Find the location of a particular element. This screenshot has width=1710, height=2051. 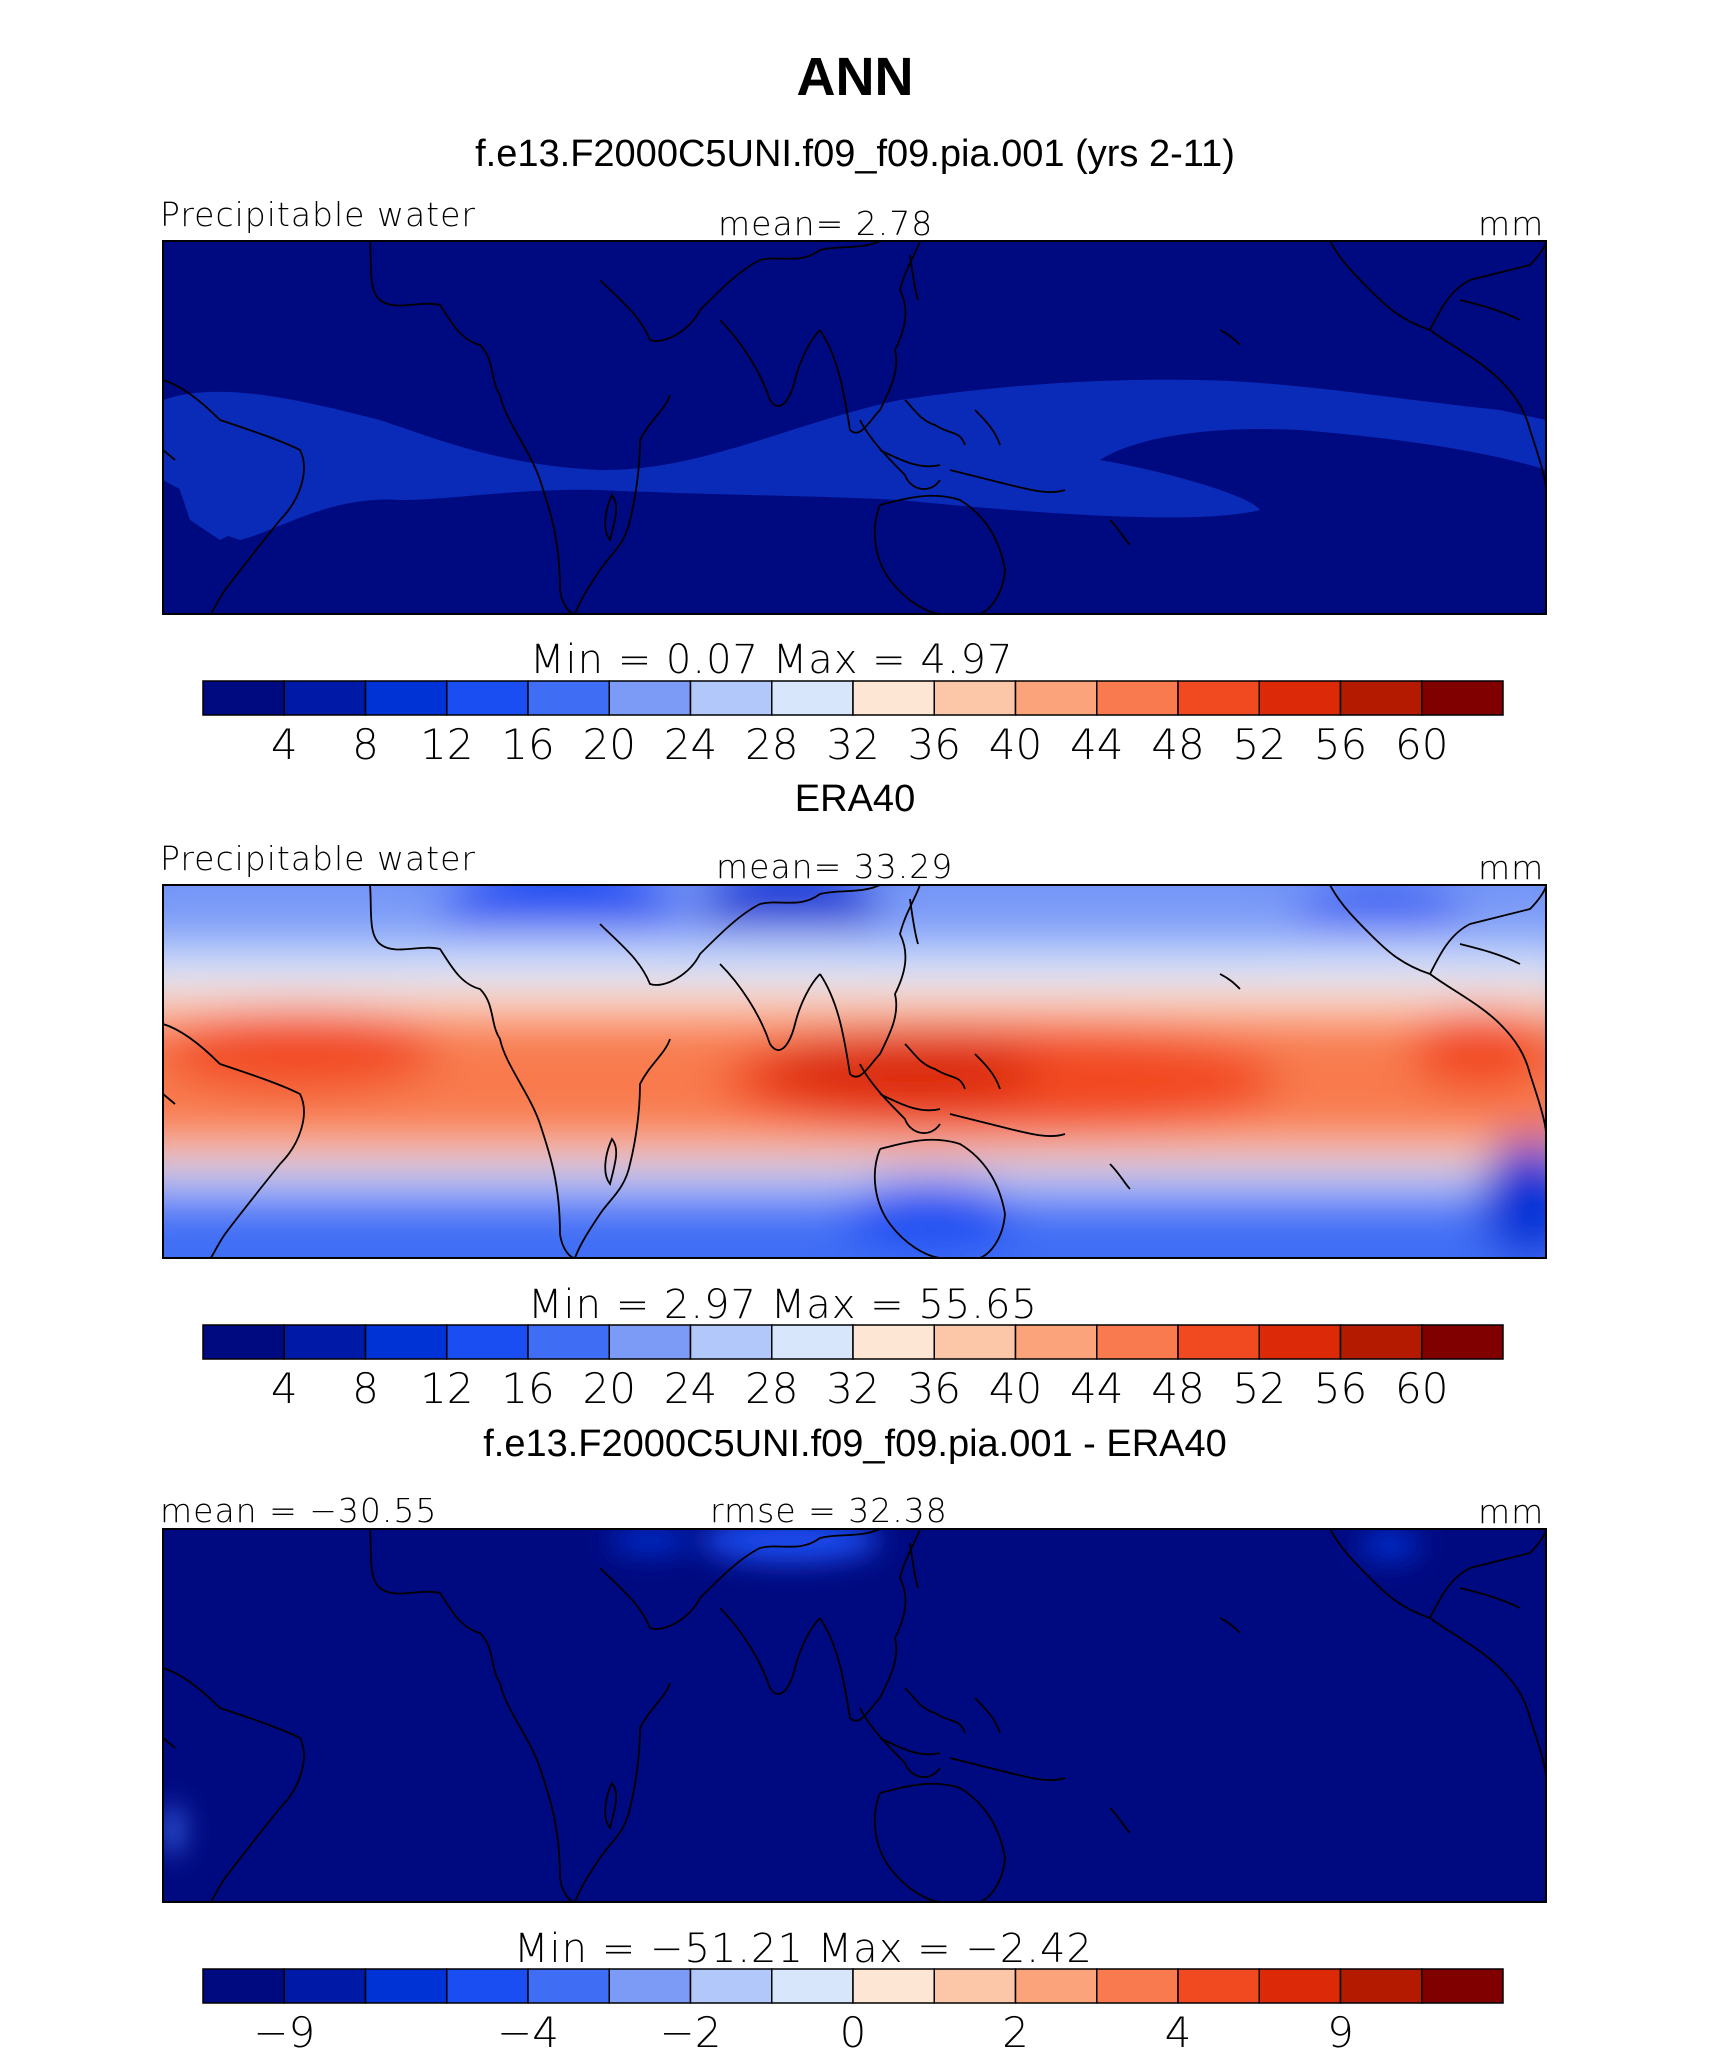

panel1-colorbar-tick-label: 44 is located at coordinates (1096, 744).